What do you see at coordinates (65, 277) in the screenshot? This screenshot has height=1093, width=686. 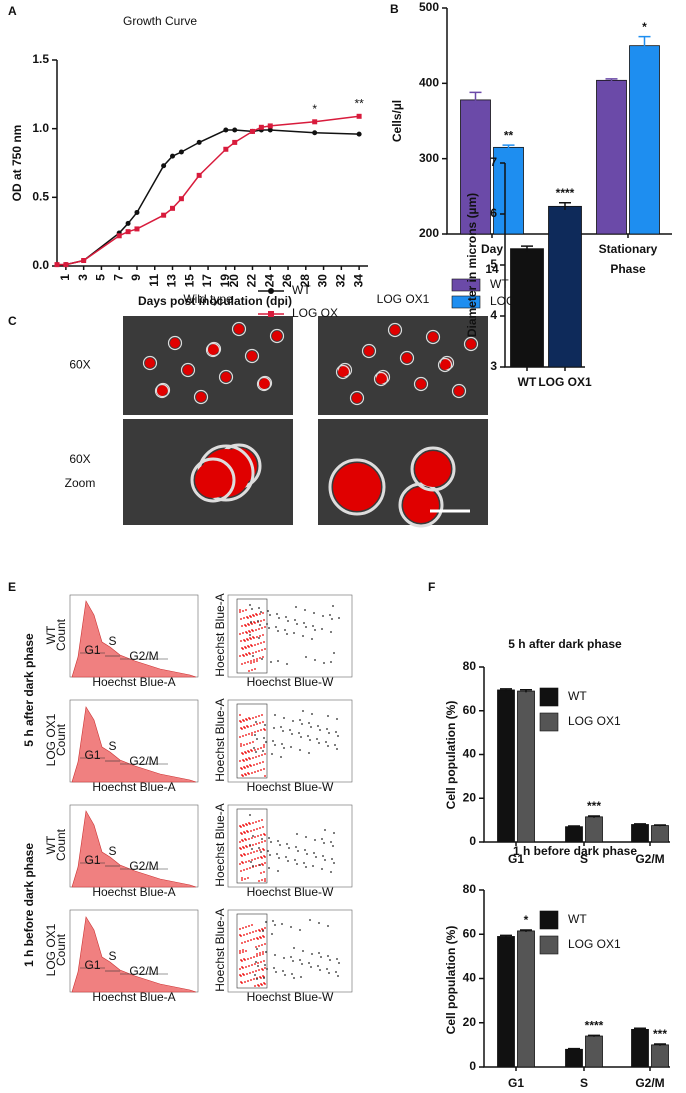 I see `x-tick-label: 1` at bounding box center [65, 277].